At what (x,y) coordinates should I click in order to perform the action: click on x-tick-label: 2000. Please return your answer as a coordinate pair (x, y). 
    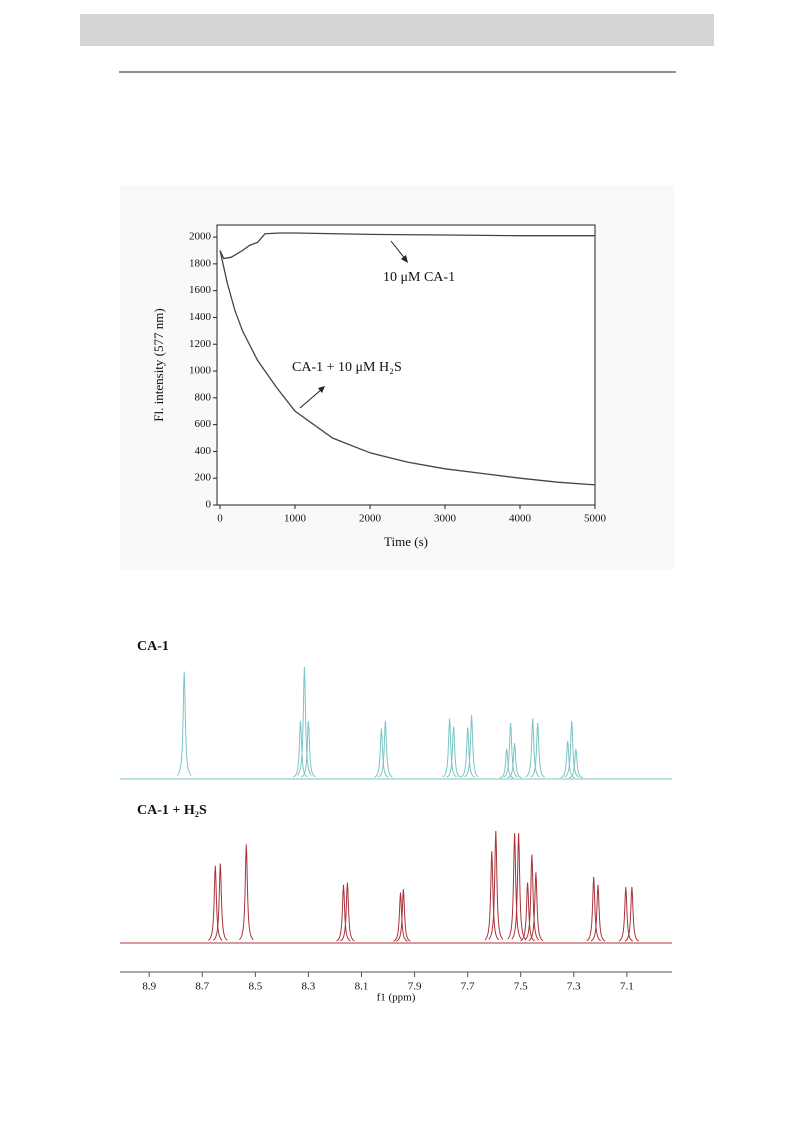
    Looking at the image, I should click on (370, 519).